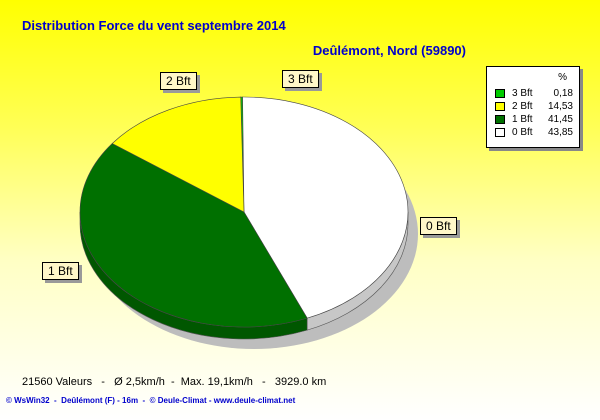 The height and width of the screenshot is (420, 600). Describe the element at coordinates (325, 207) in the screenshot. I see `pie-slice-0-bft` at that location.